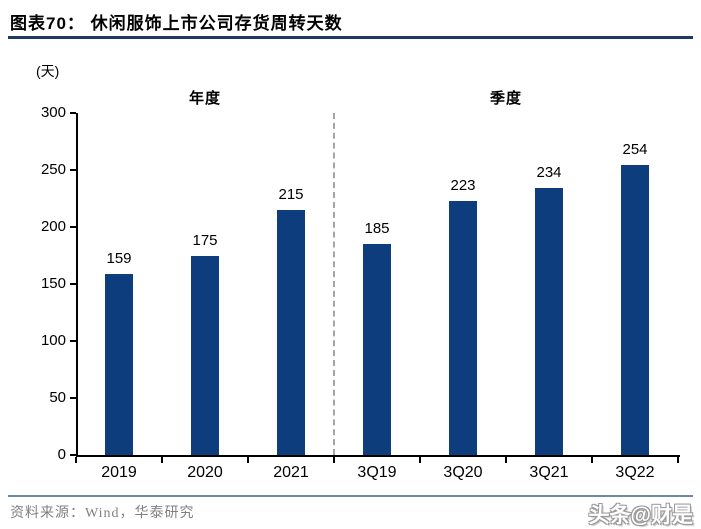  I want to click on y-axis-unit-label: (天), so click(48, 71).